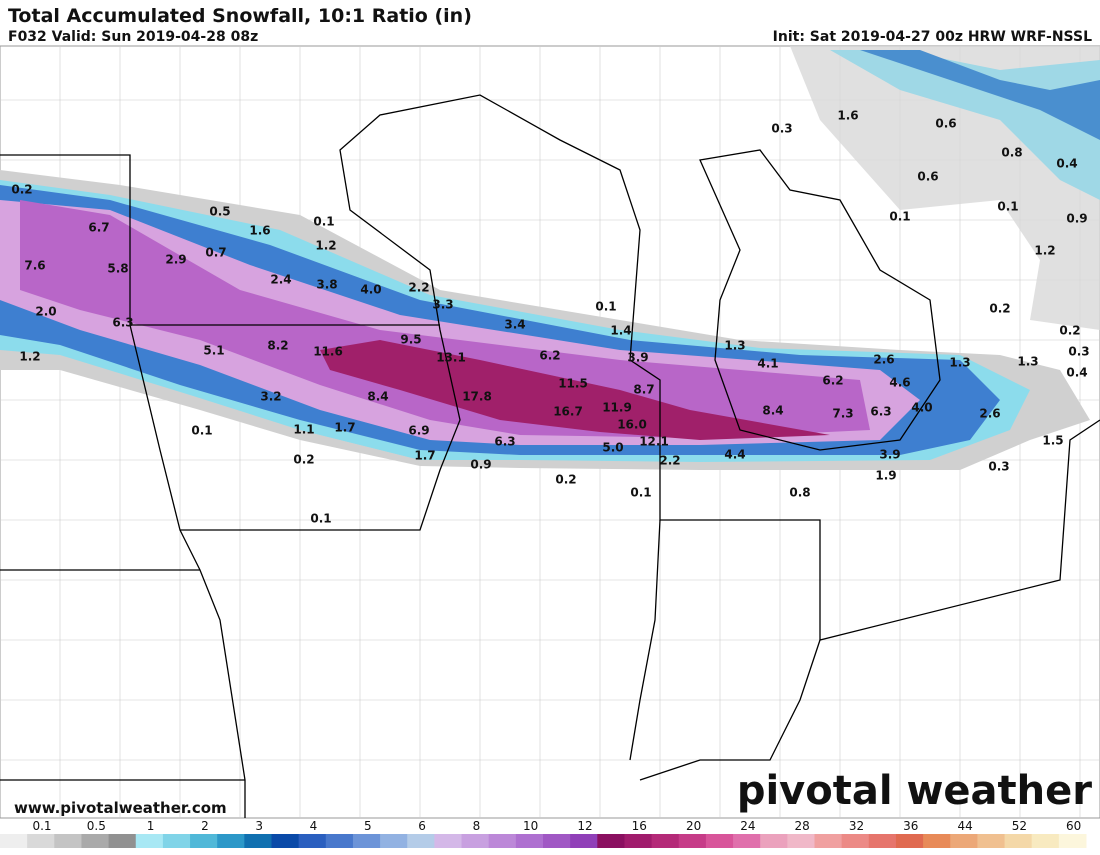 The width and height of the screenshot is (1100, 855). What do you see at coordinates (612, 448) in the screenshot?
I see `snowfall-label: 5.0` at bounding box center [612, 448].